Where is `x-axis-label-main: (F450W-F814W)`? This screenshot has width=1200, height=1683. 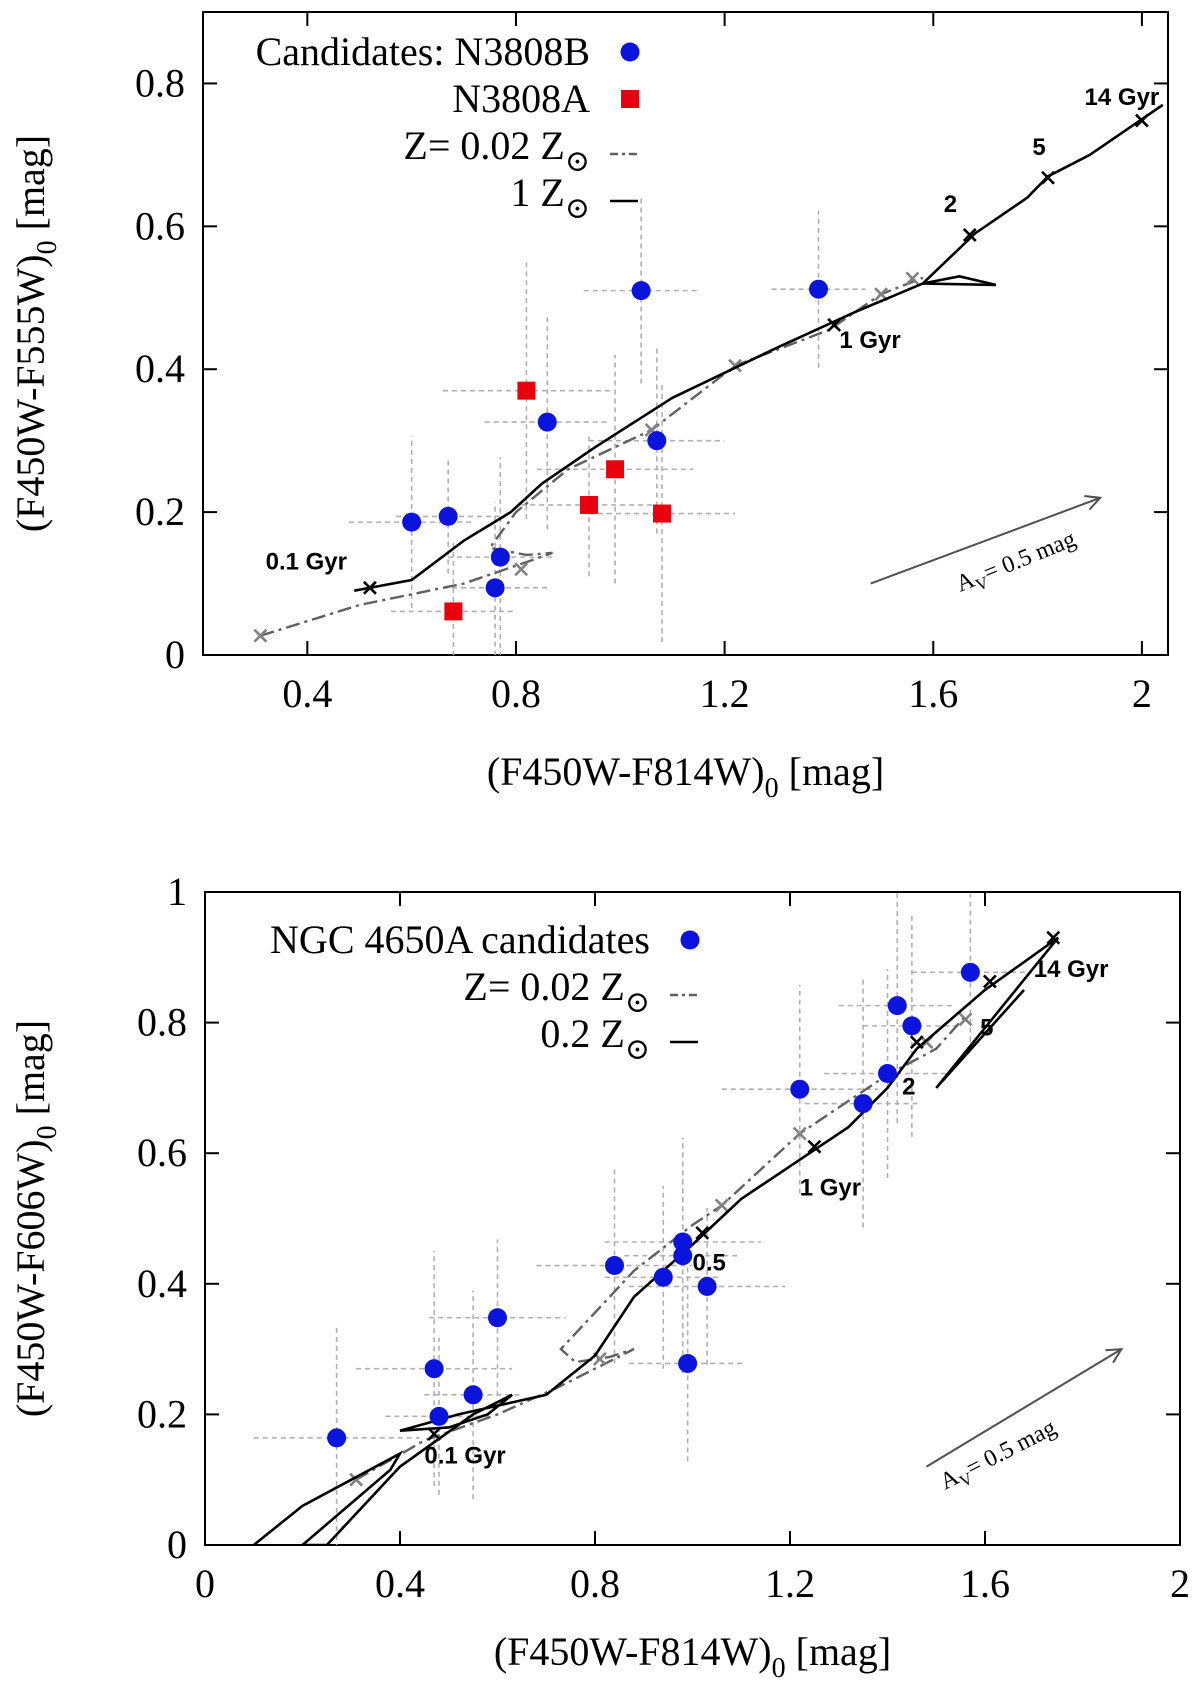
x-axis-label-main: (F450W-F814W) is located at coordinates (633, 1651).